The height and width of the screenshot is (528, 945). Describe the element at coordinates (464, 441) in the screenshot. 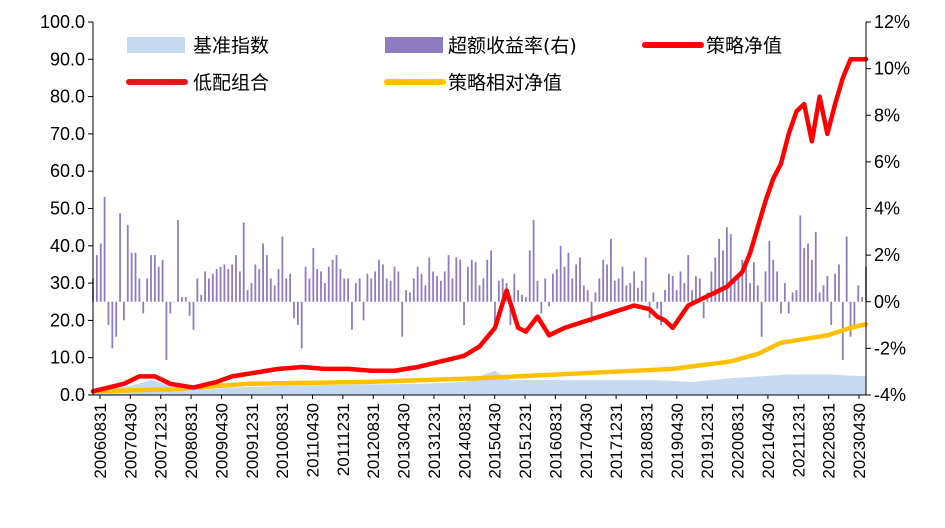

I see `x-axis-tick-label: 20140831` at that location.